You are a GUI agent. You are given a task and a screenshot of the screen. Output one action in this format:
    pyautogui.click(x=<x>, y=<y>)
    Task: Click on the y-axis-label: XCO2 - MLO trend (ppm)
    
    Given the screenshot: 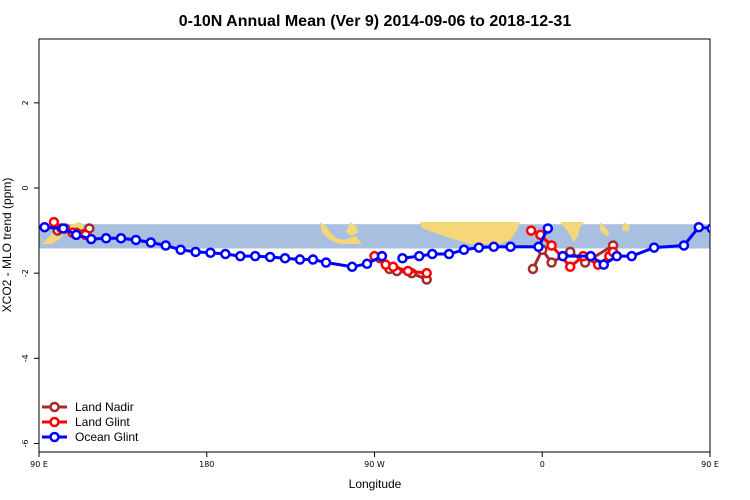 What is the action you would take?
    pyautogui.click(x=7, y=245)
    